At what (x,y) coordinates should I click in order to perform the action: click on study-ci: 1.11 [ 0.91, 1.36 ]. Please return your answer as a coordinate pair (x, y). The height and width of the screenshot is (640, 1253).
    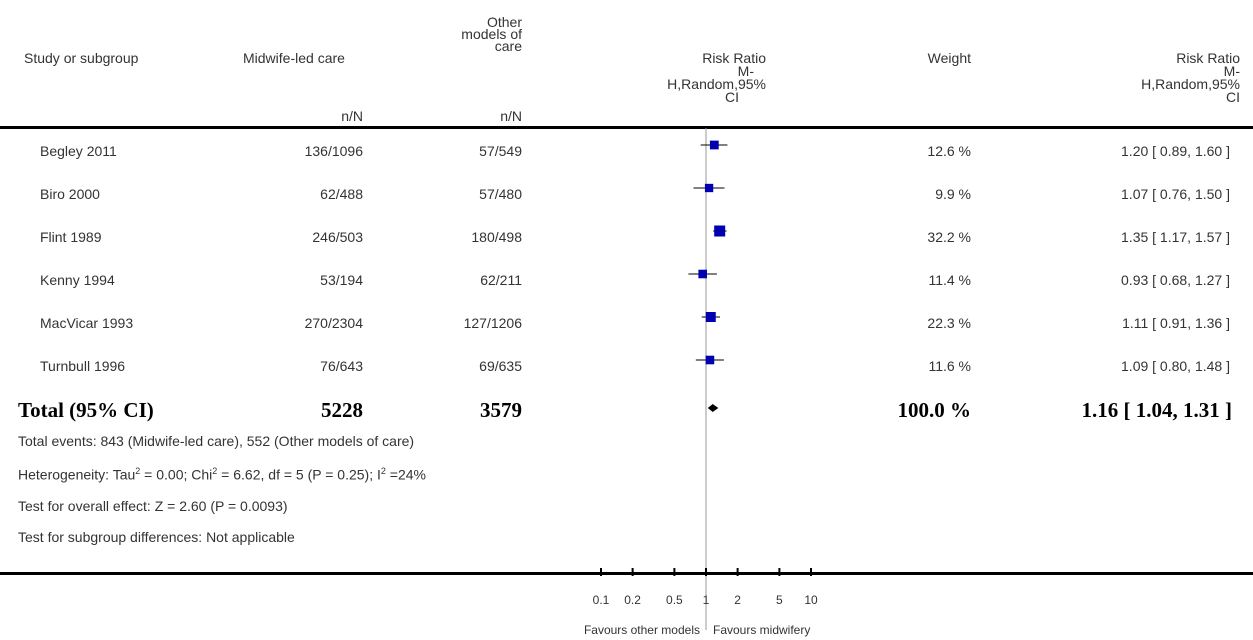
    Looking at the image, I should click on (1176, 323).